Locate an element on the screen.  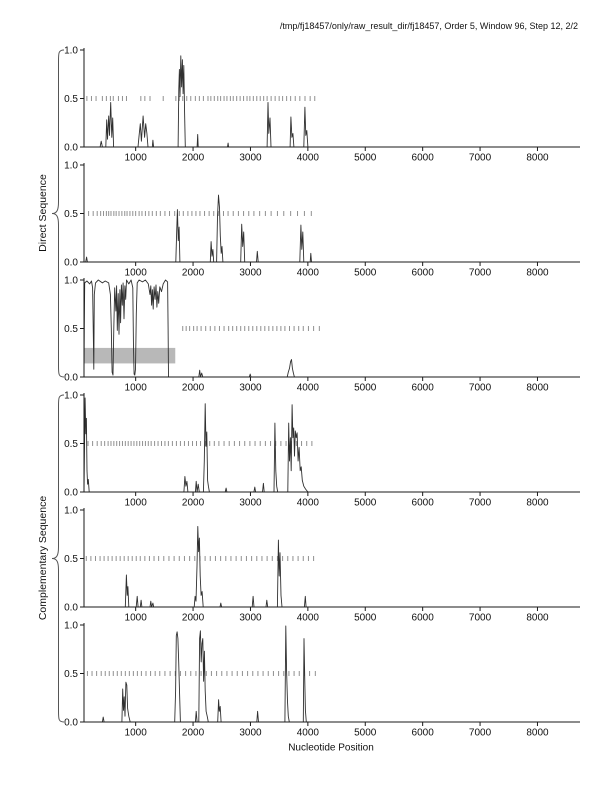
direct-group-brace is located at coordinates (58, 213).